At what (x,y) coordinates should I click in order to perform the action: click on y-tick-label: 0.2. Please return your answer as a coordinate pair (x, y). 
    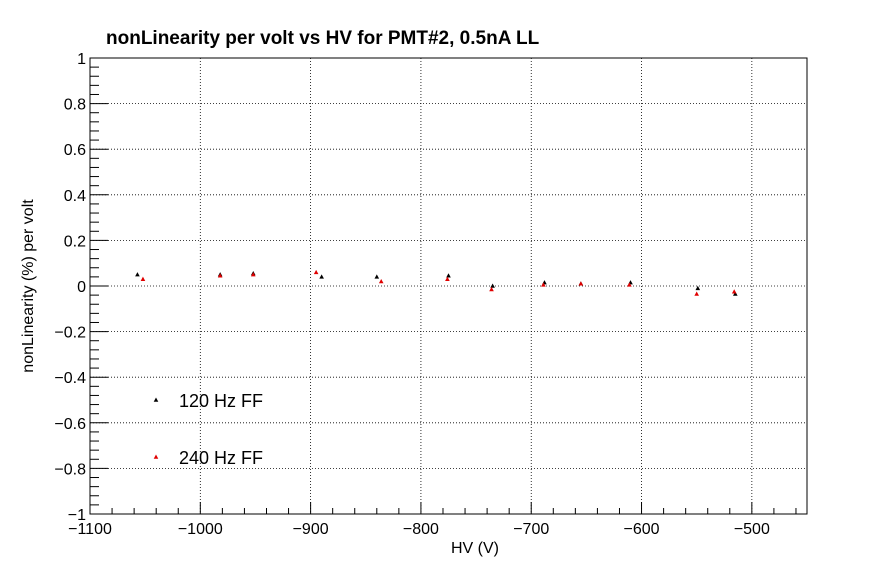
    Looking at the image, I should click on (75, 241).